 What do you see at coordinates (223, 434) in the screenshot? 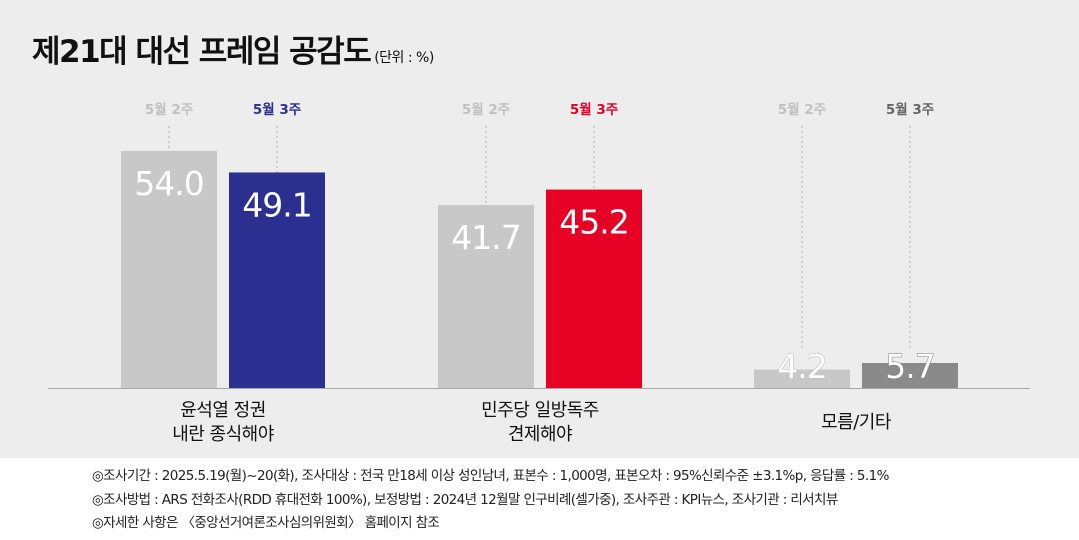
I see `category-label: 내란 종식해야` at bounding box center [223, 434].